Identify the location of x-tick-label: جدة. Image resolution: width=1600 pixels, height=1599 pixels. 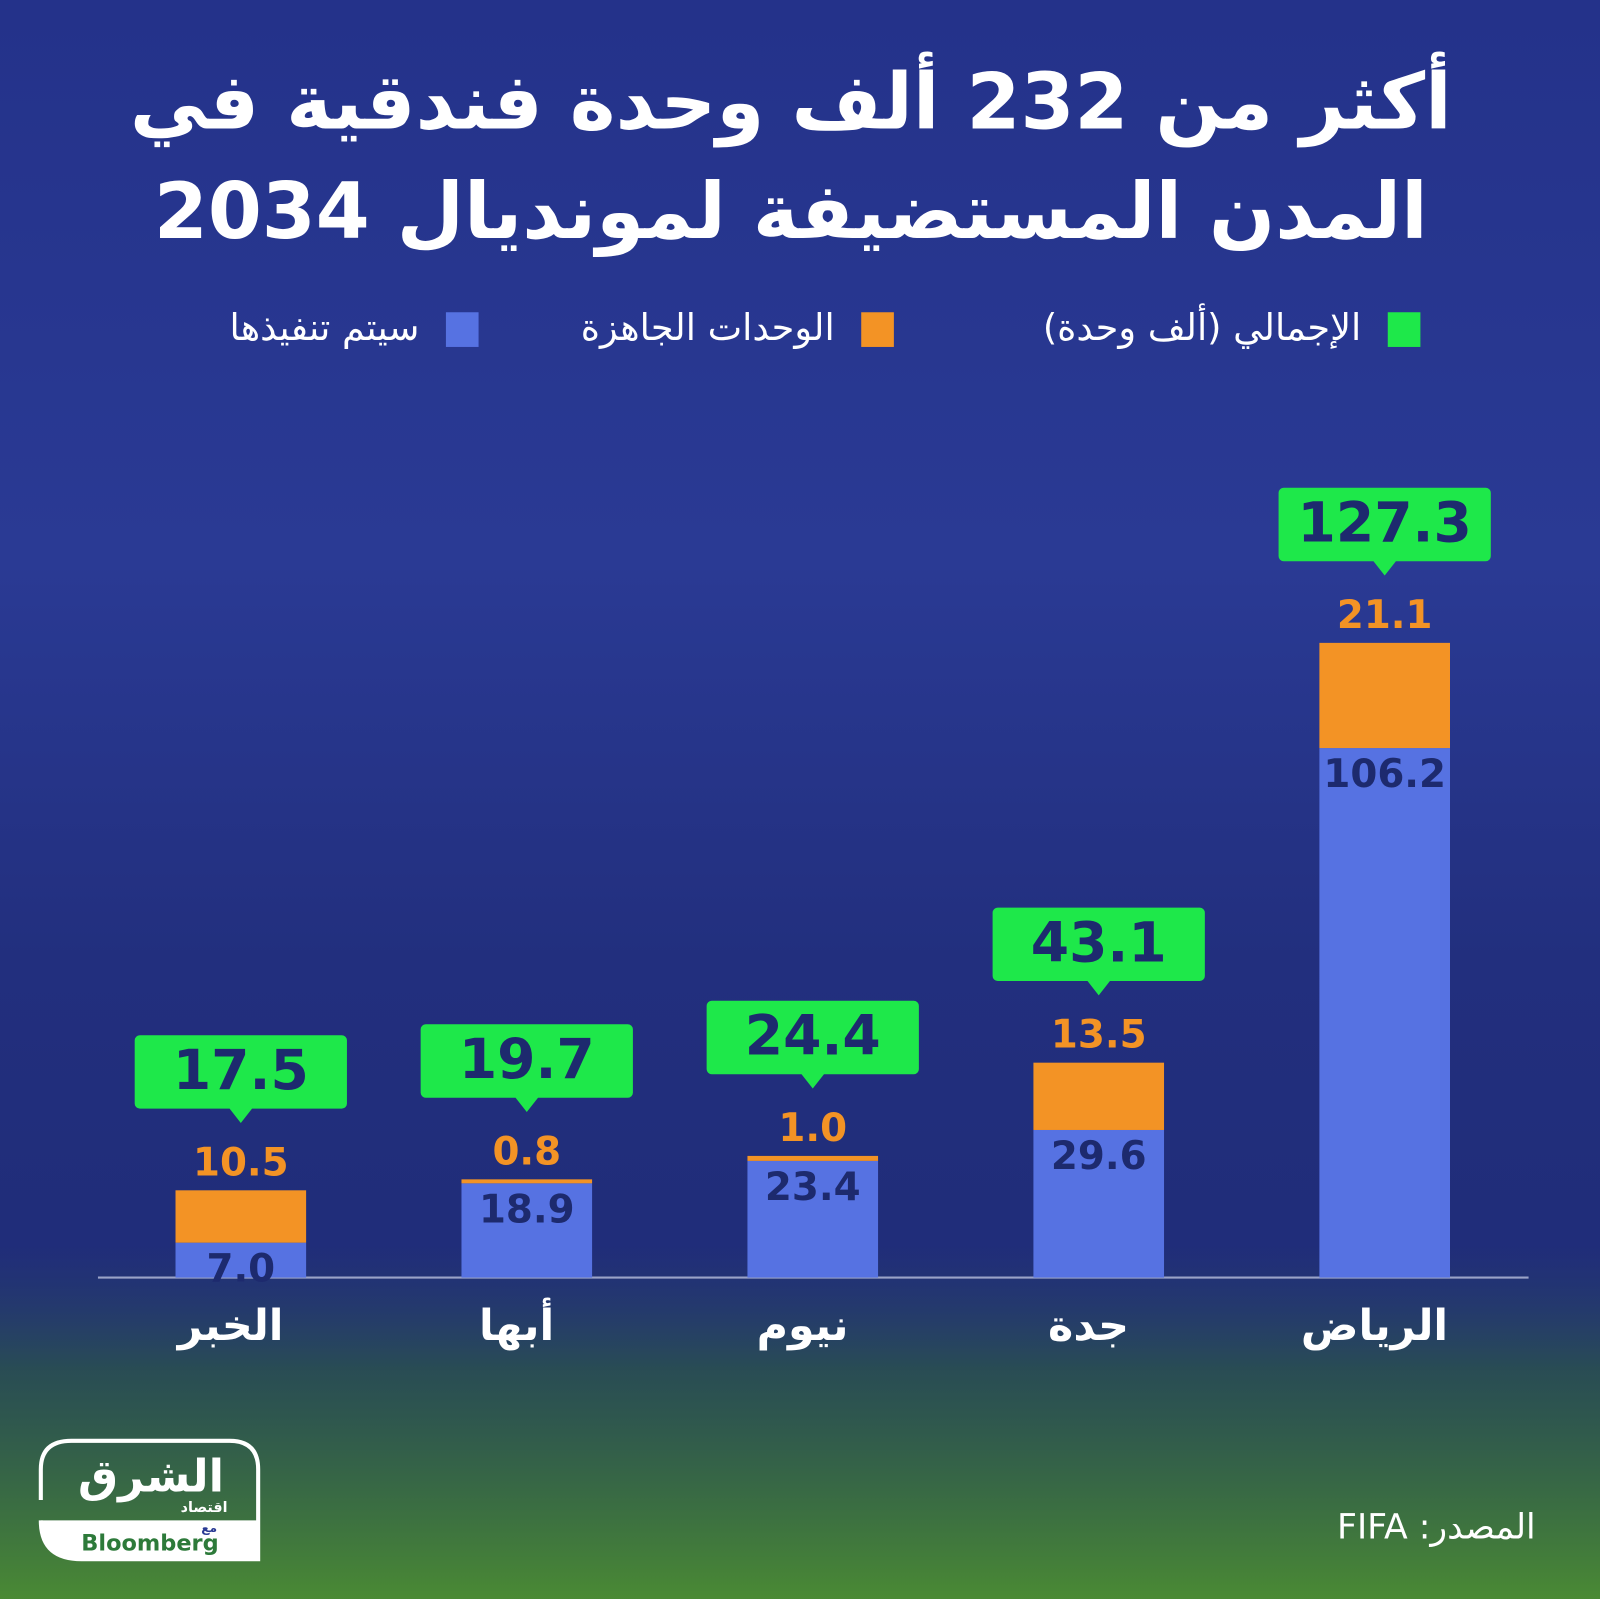
(1088, 1326).